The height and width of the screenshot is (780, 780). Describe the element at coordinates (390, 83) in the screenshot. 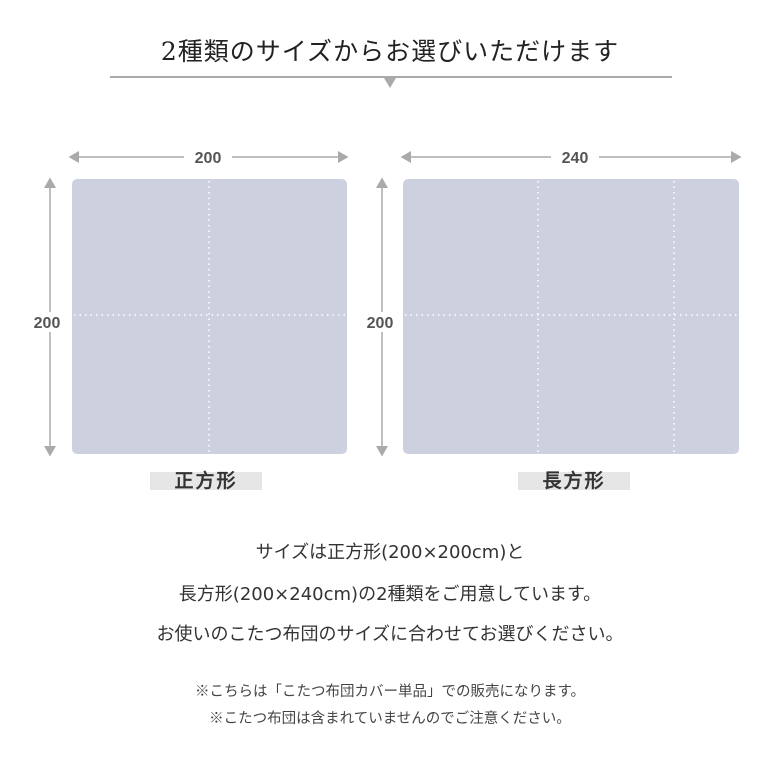

I see `down-triangle-icon` at that location.